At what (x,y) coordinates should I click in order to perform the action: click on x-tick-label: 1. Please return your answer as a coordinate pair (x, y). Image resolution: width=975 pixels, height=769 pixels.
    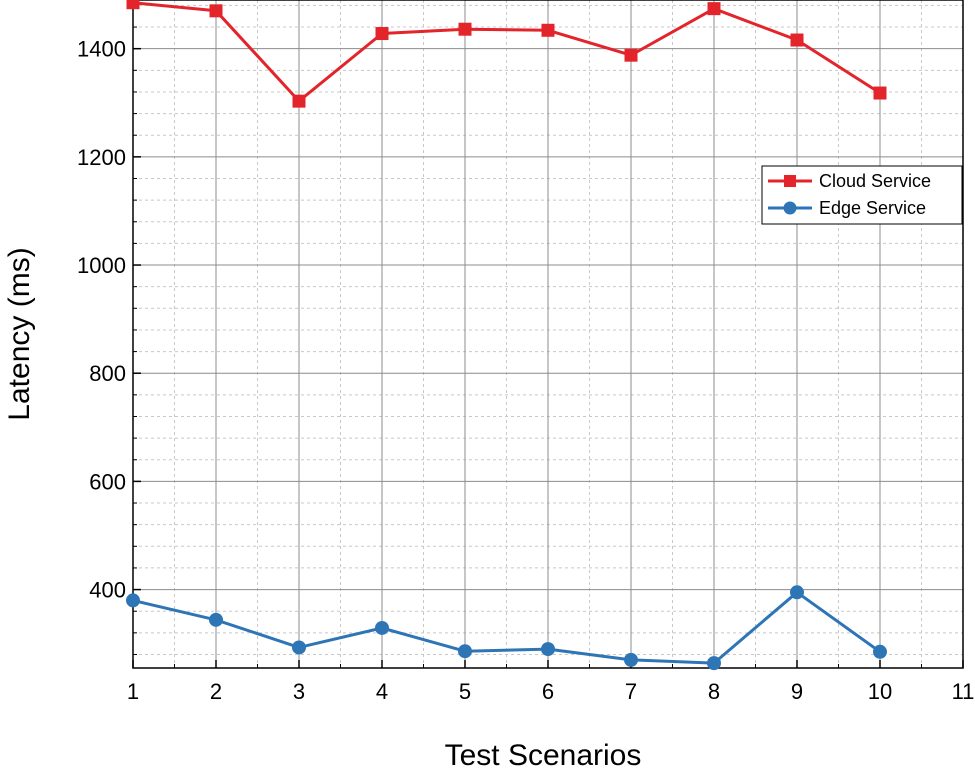
    Looking at the image, I should click on (133, 691).